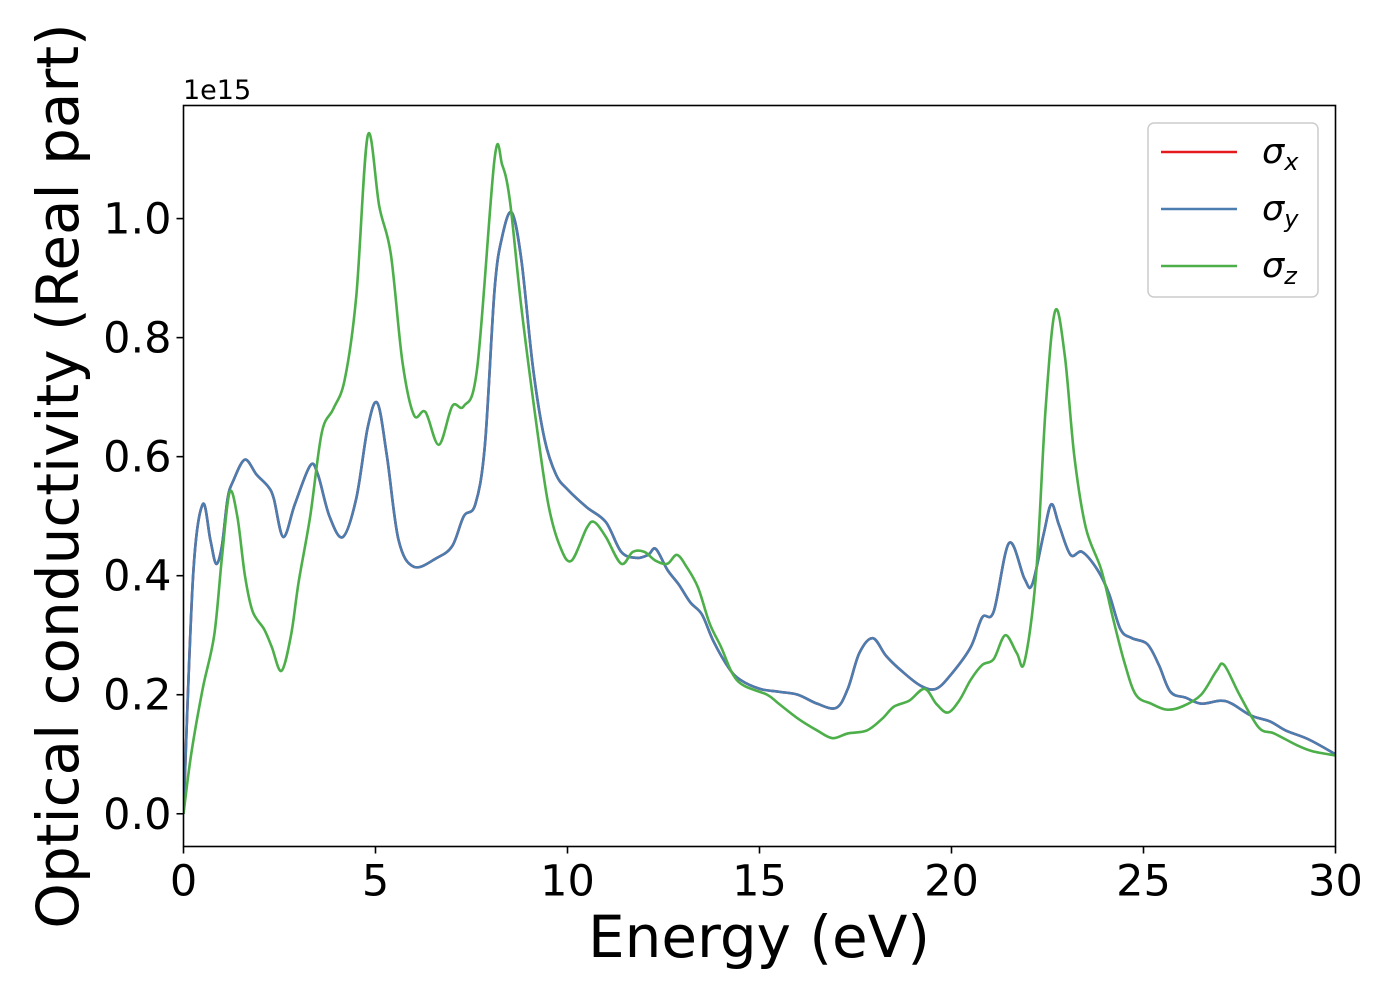 The height and width of the screenshot is (1000, 1400). I want to click on x-tick-label: 30, so click(1335, 882).